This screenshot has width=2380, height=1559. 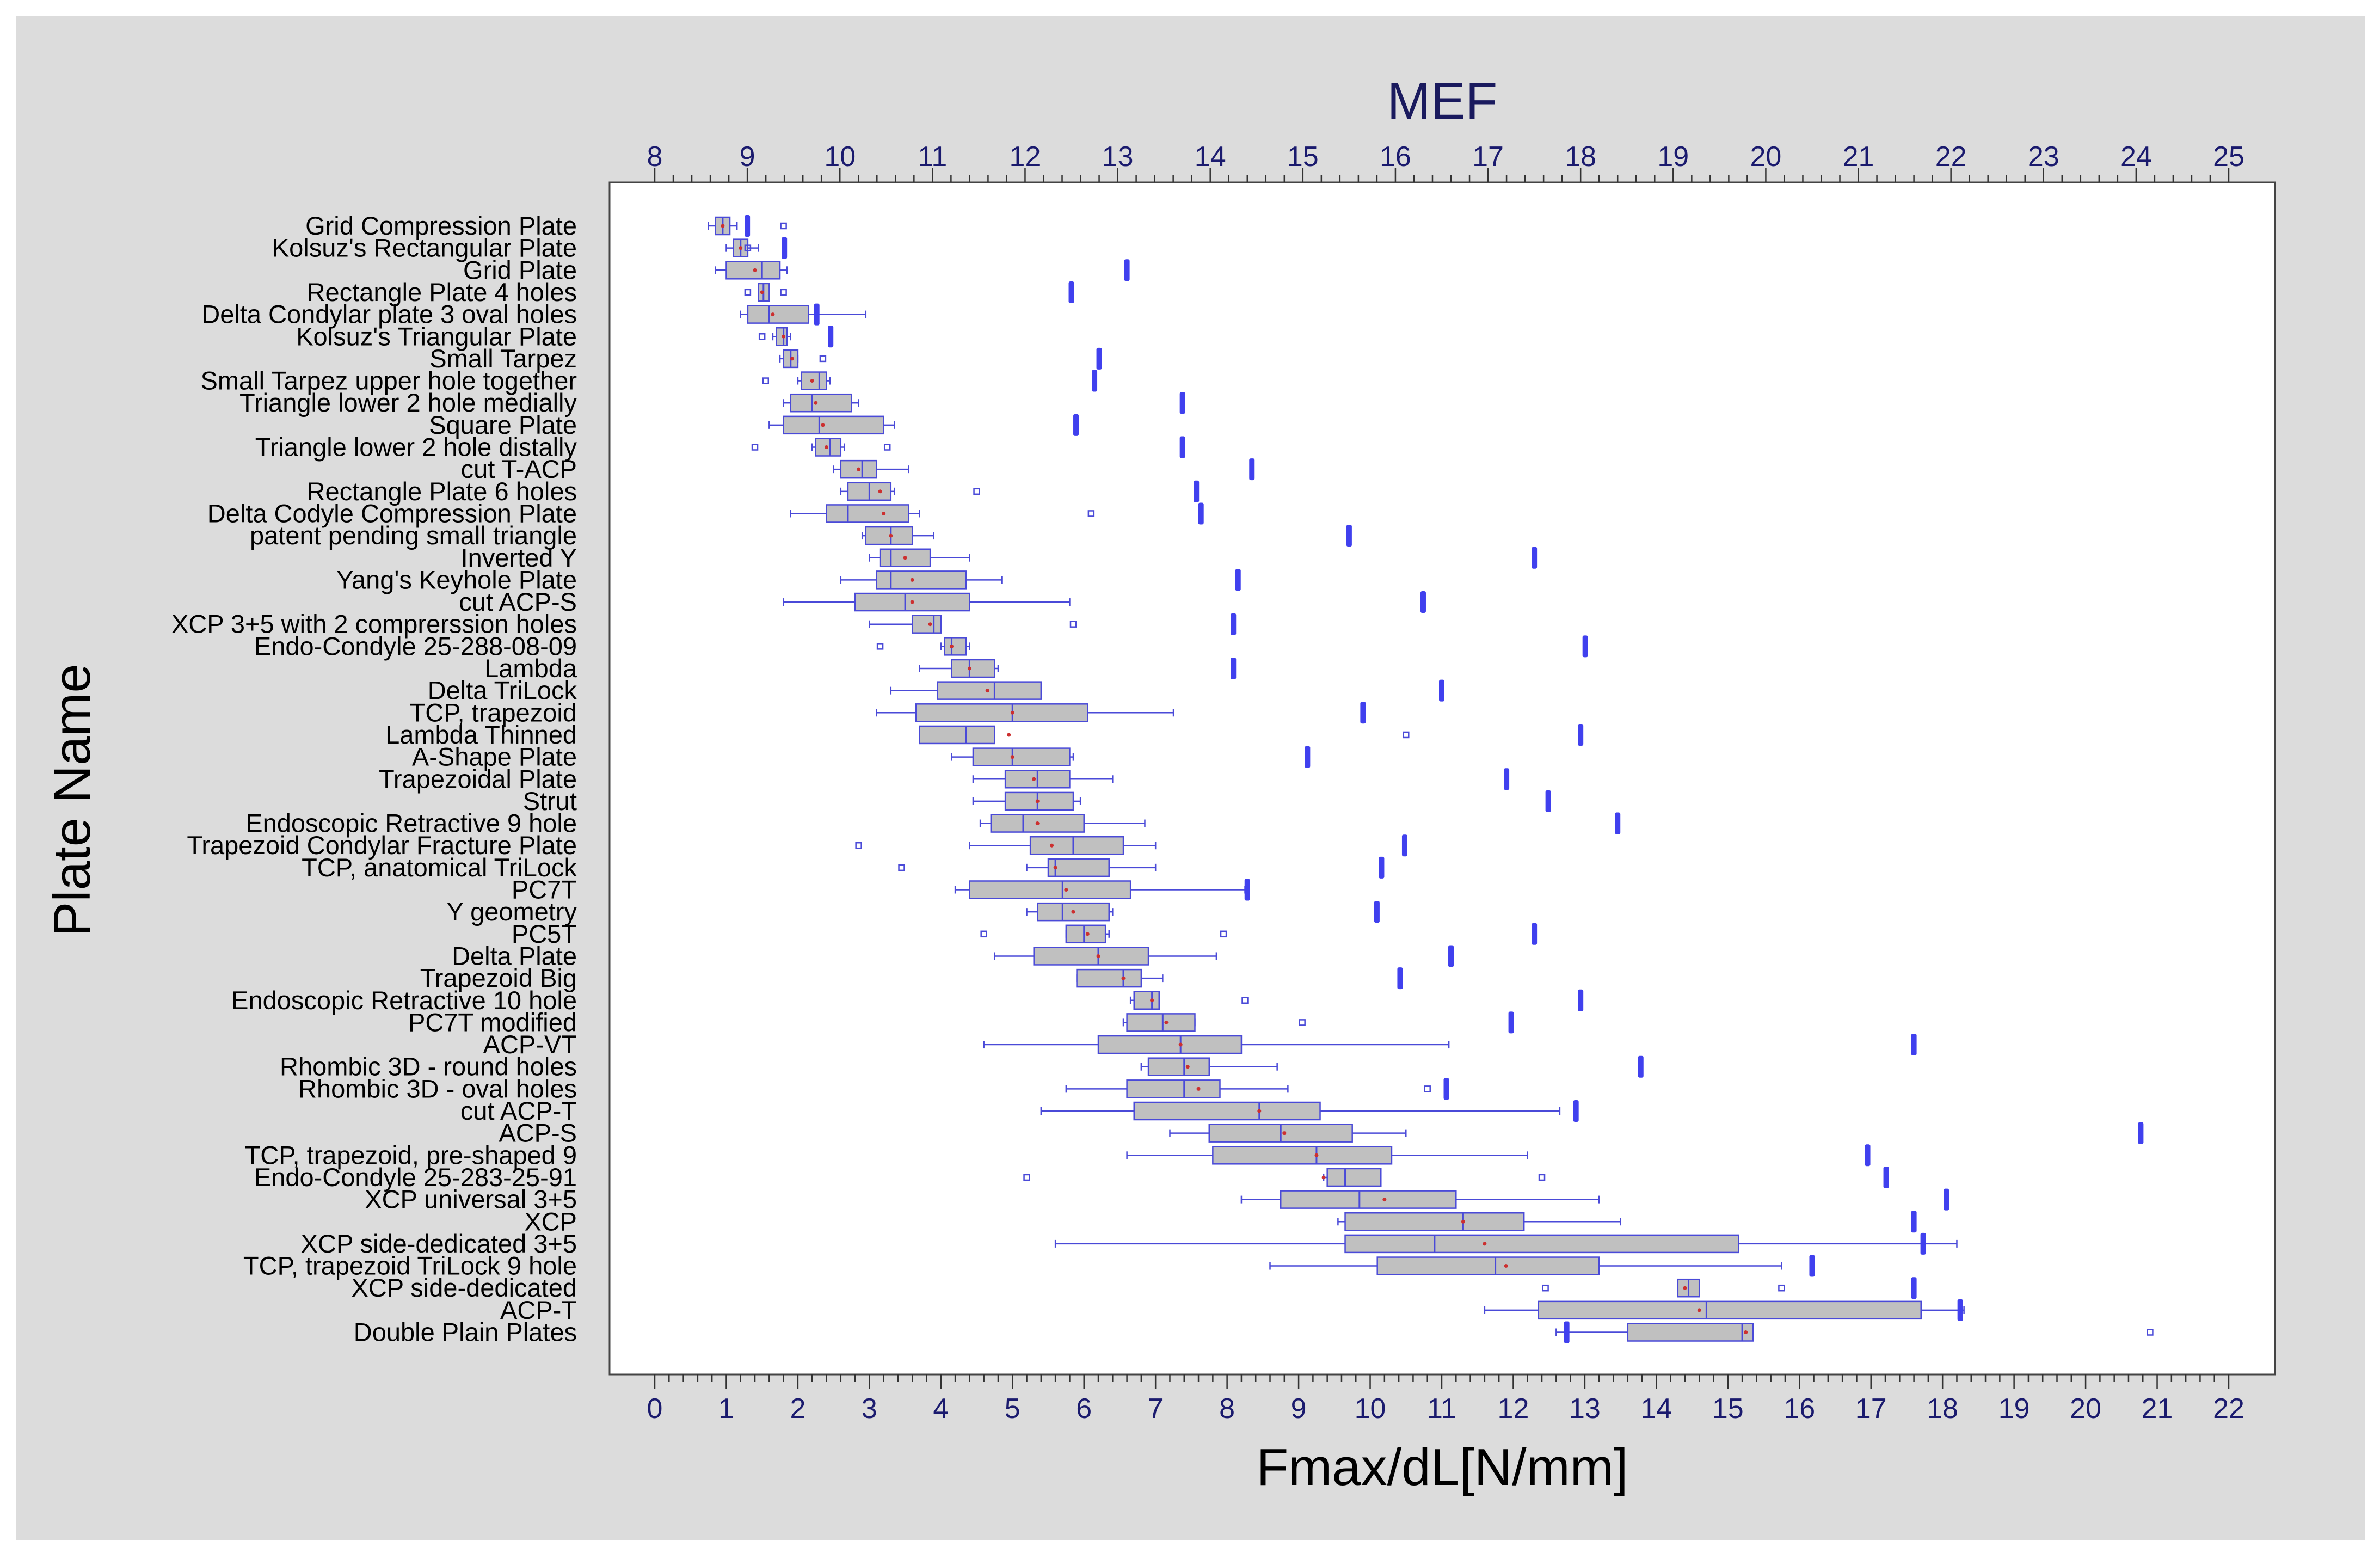 What do you see at coordinates (392, 513) in the screenshot?
I see `plate-name-label: Delta Codyle Compression Plate` at bounding box center [392, 513].